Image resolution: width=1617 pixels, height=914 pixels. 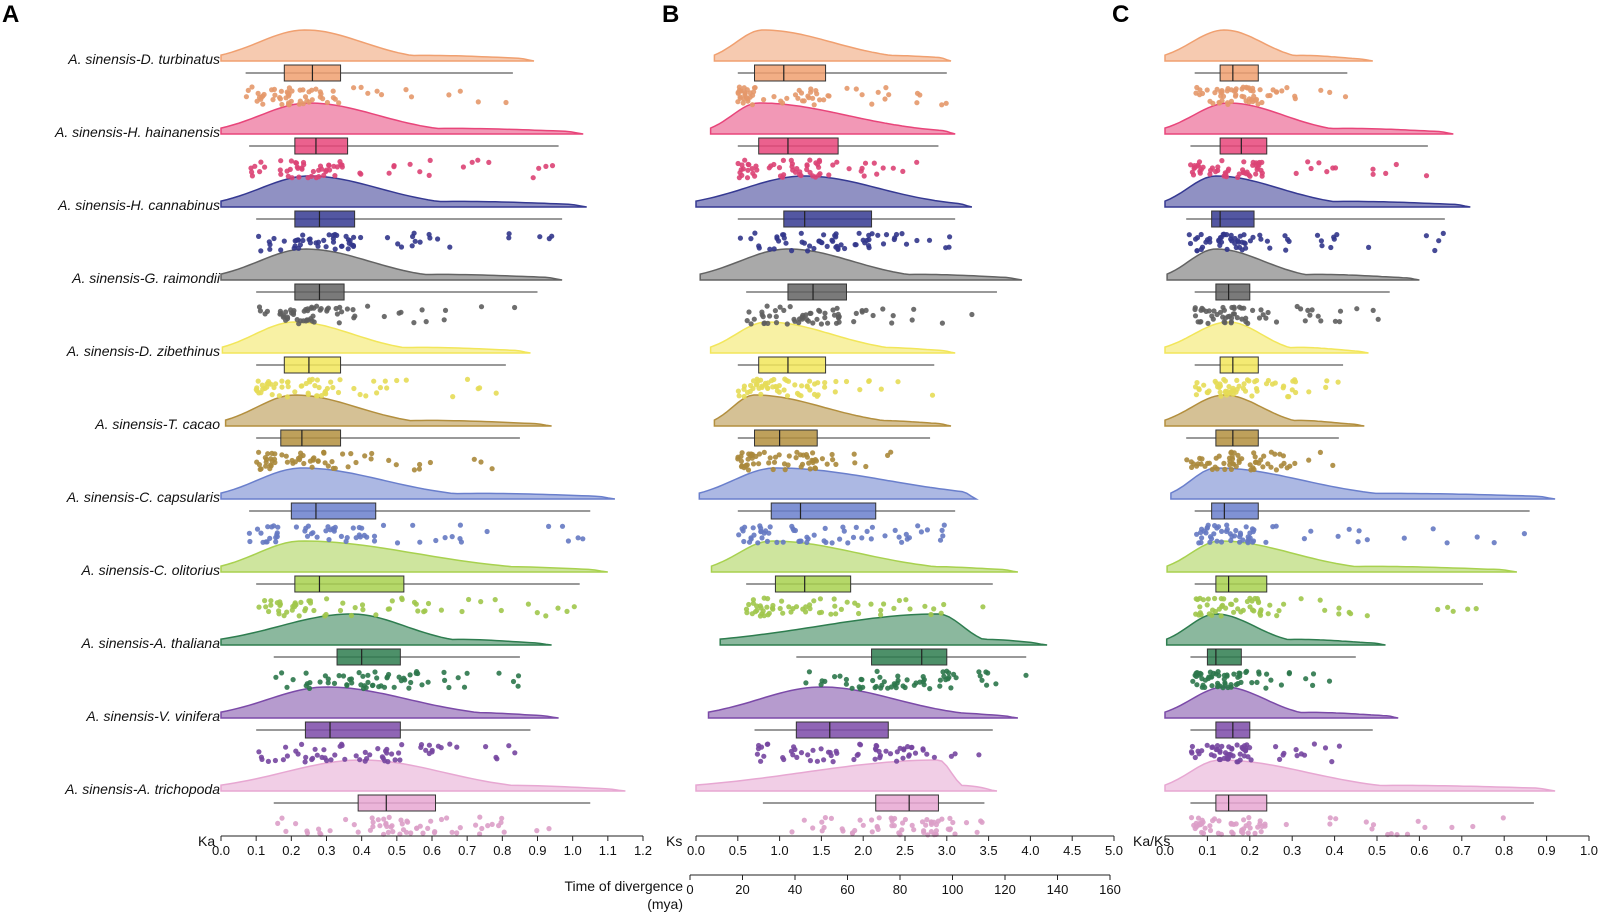 I want to click on tick-label: 40, so click(x=795, y=889).